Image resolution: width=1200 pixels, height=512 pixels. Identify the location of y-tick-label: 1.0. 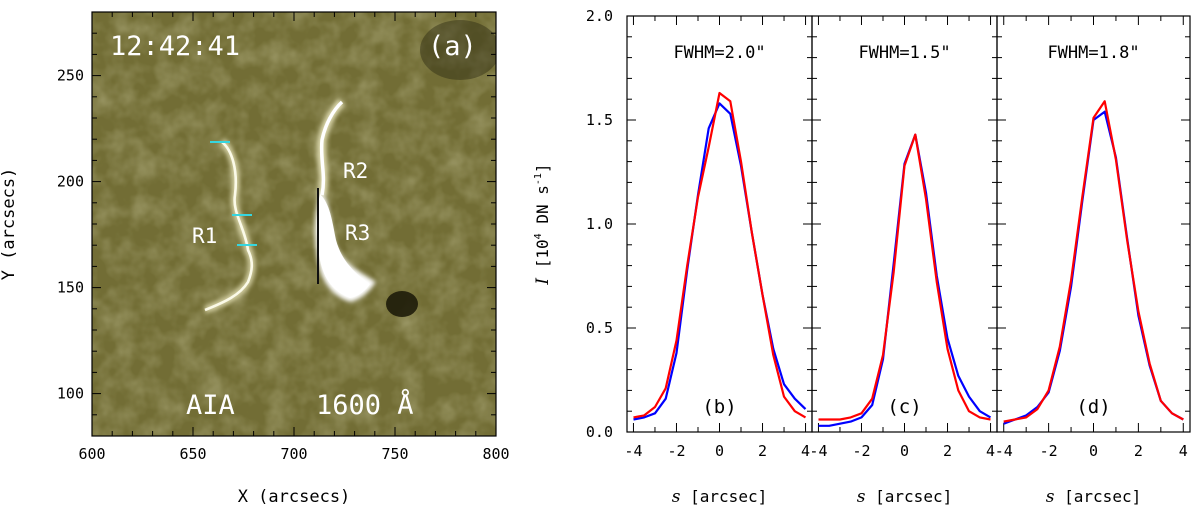
(599, 224).